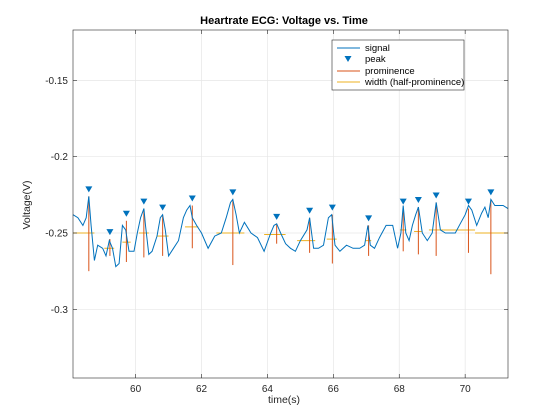  I want to click on x-tick-label: 62, so click(202, 389).